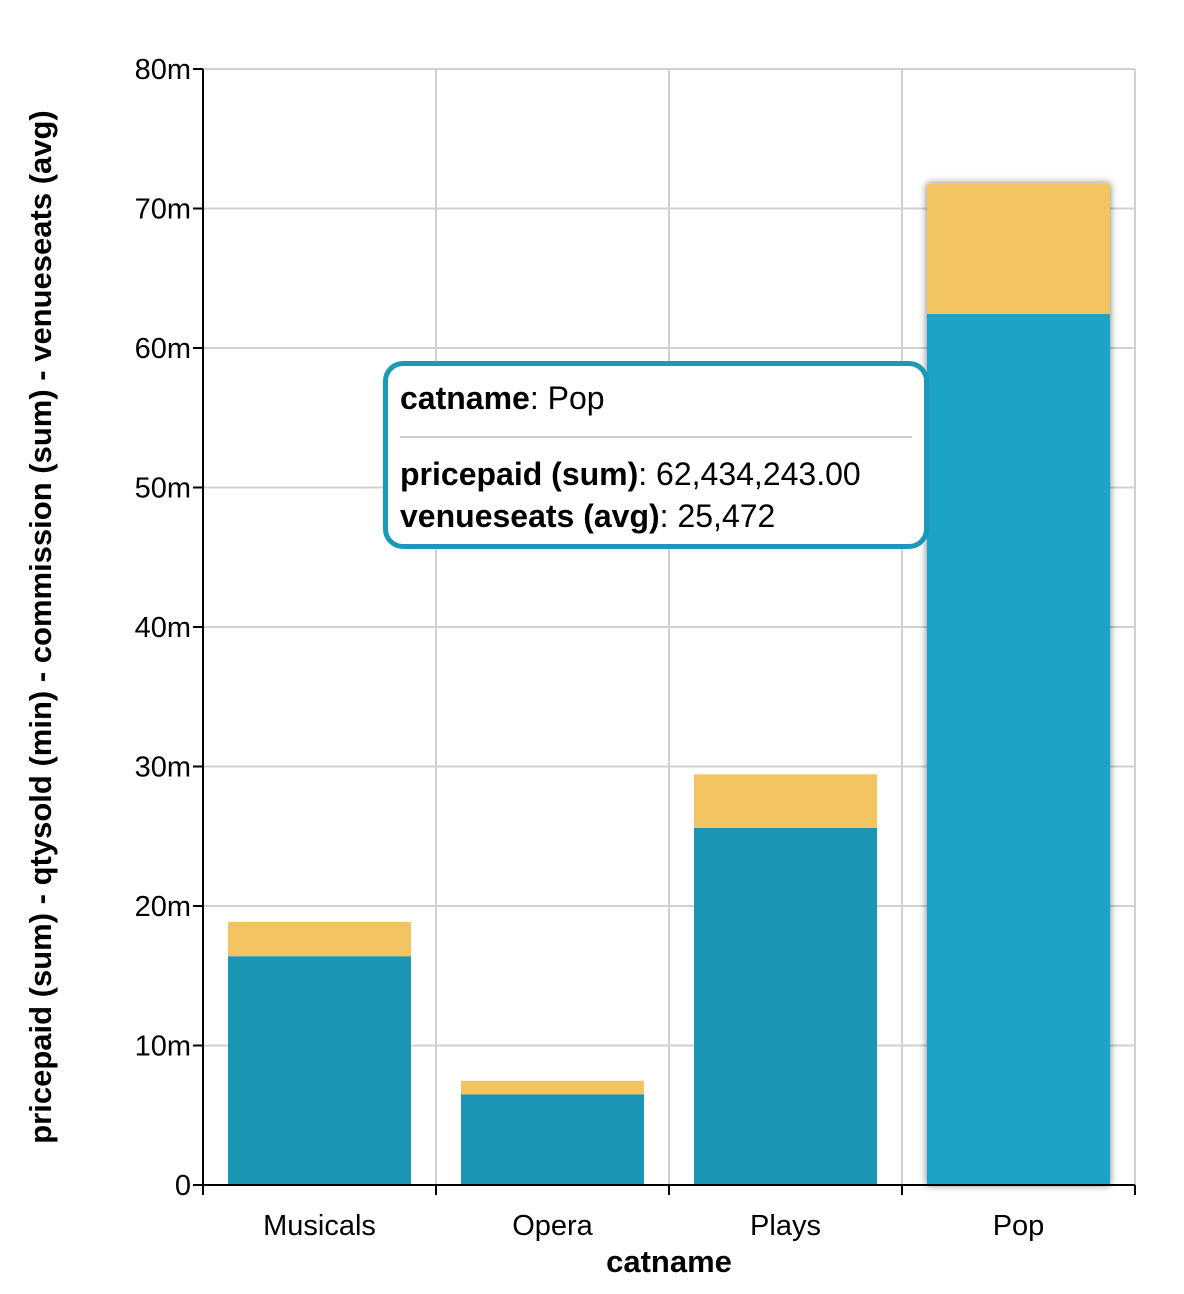  I want to click on tooltip-row-key: pricepaid (sum), so click(519, 474).